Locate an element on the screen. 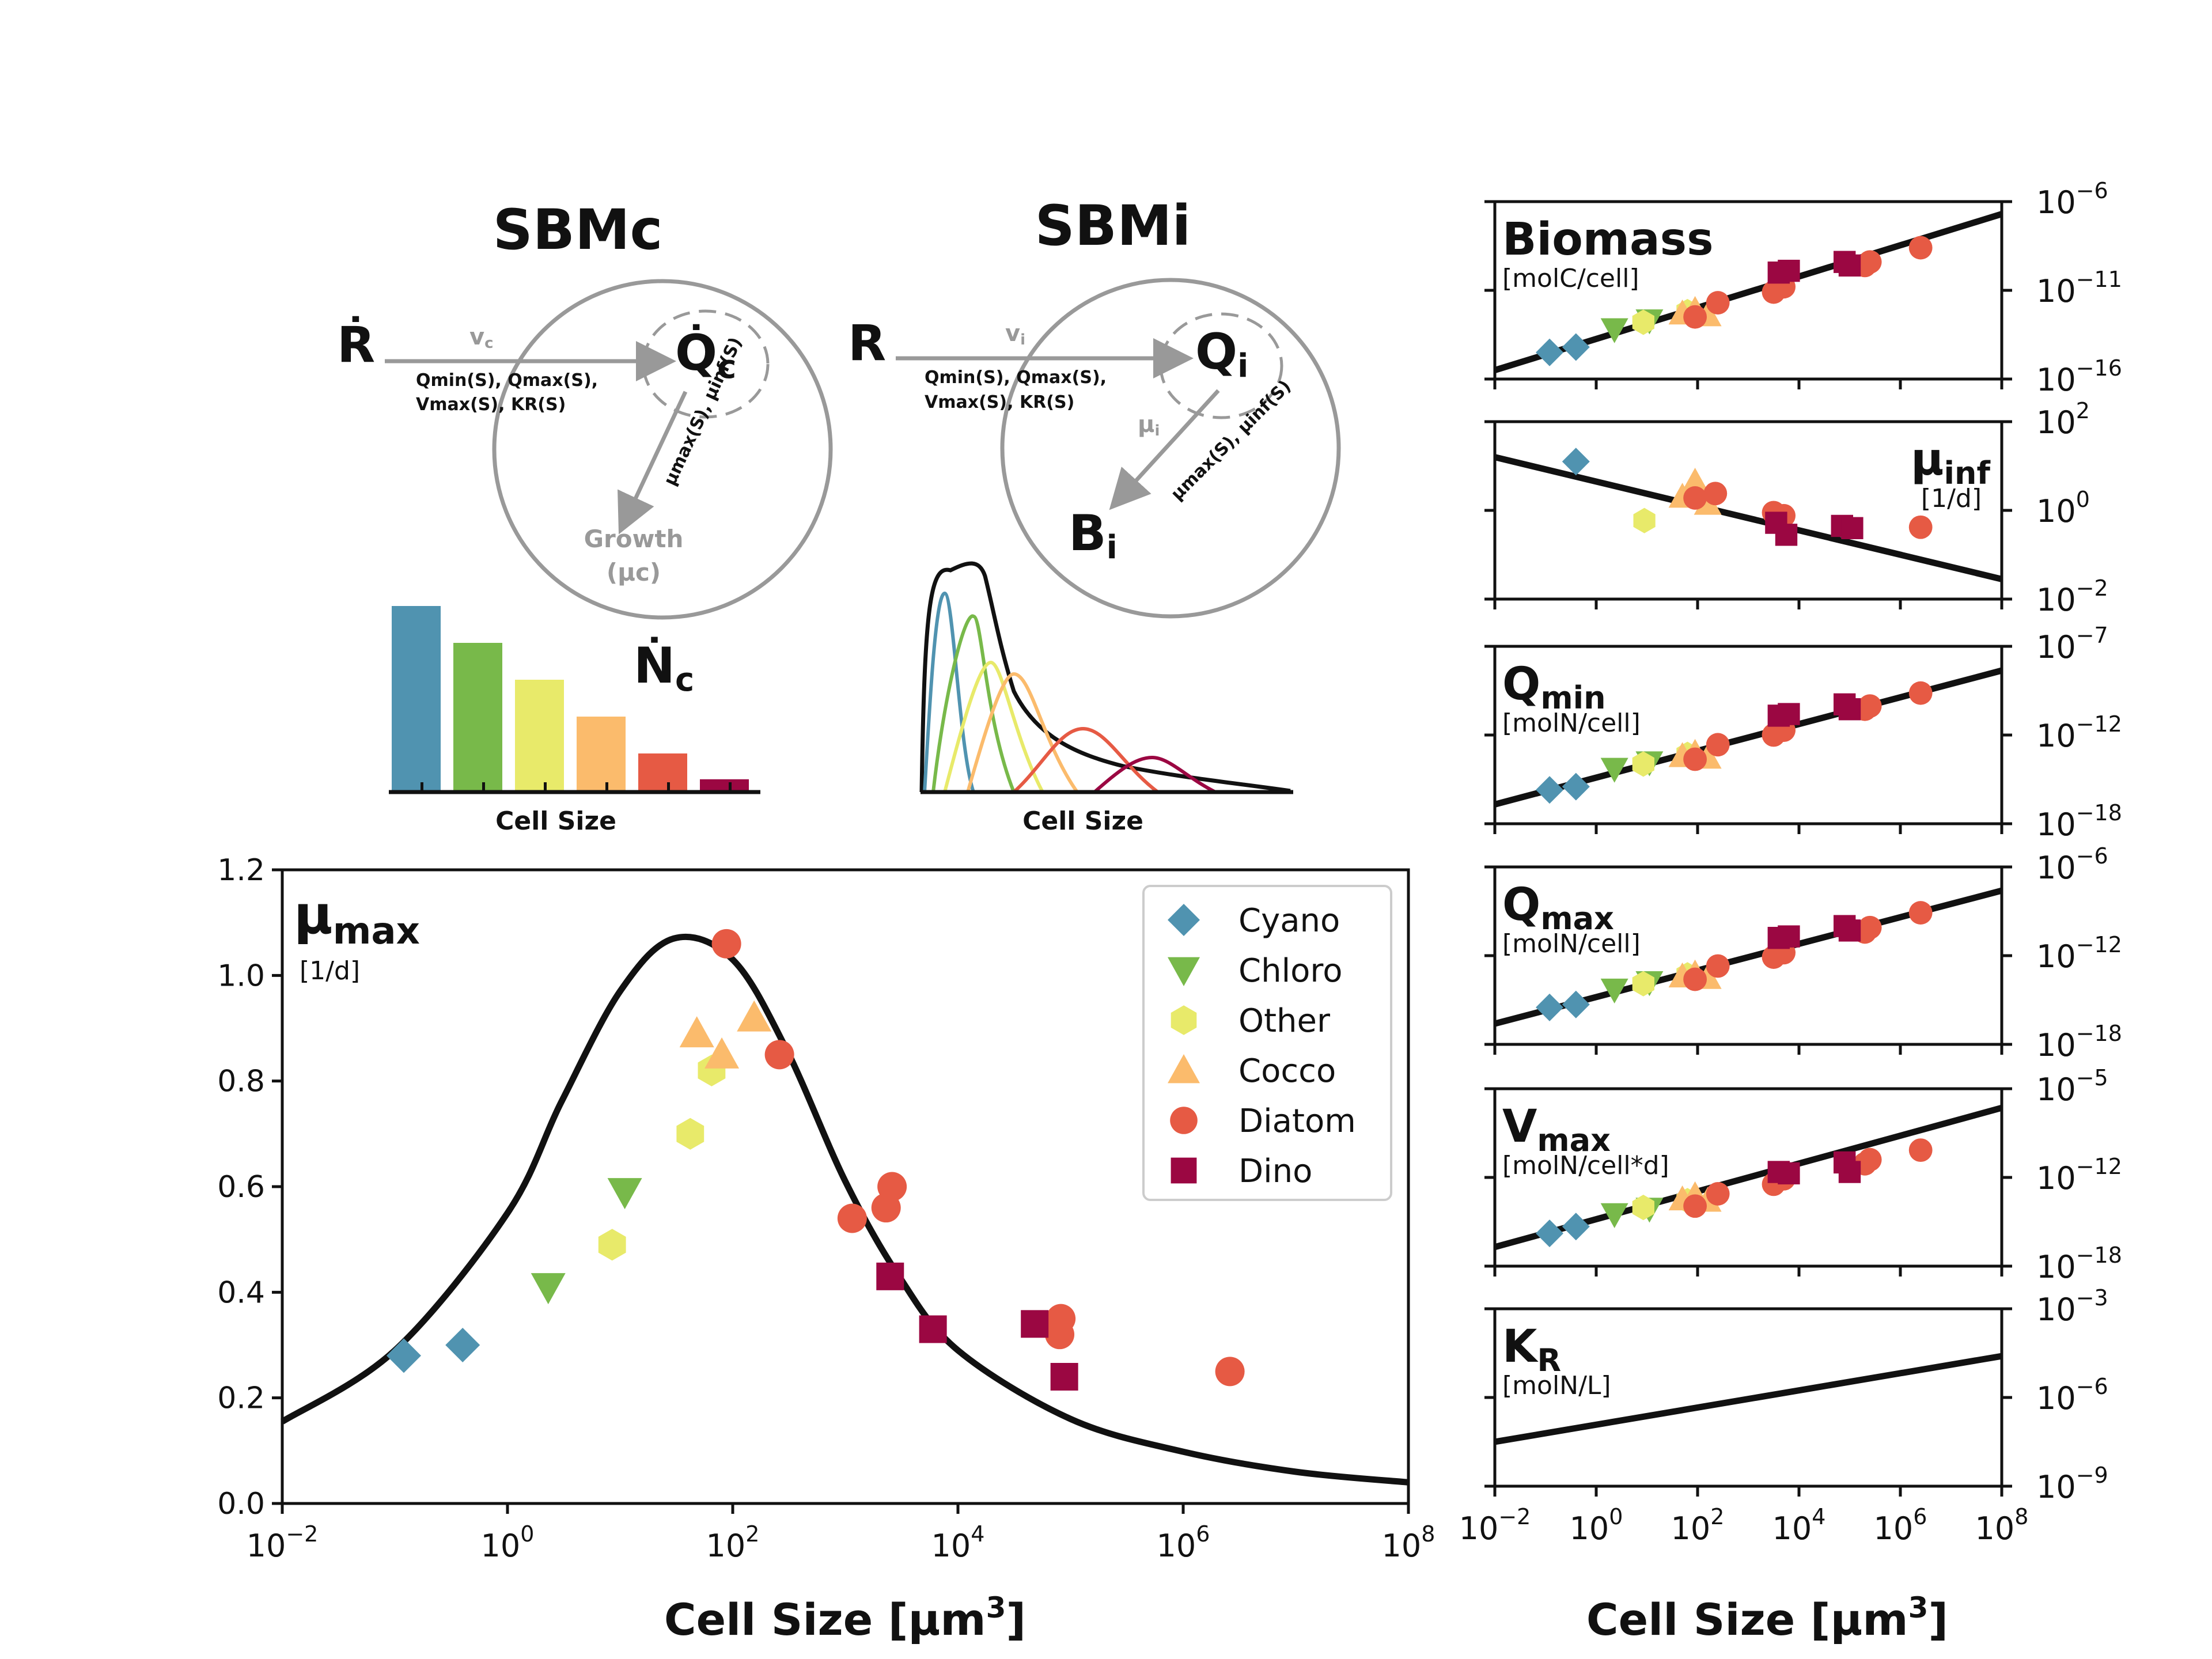 The width and height of the screenshot is (2212, 1659). sbmi-r-label: R is located at coordinates (867, 343).